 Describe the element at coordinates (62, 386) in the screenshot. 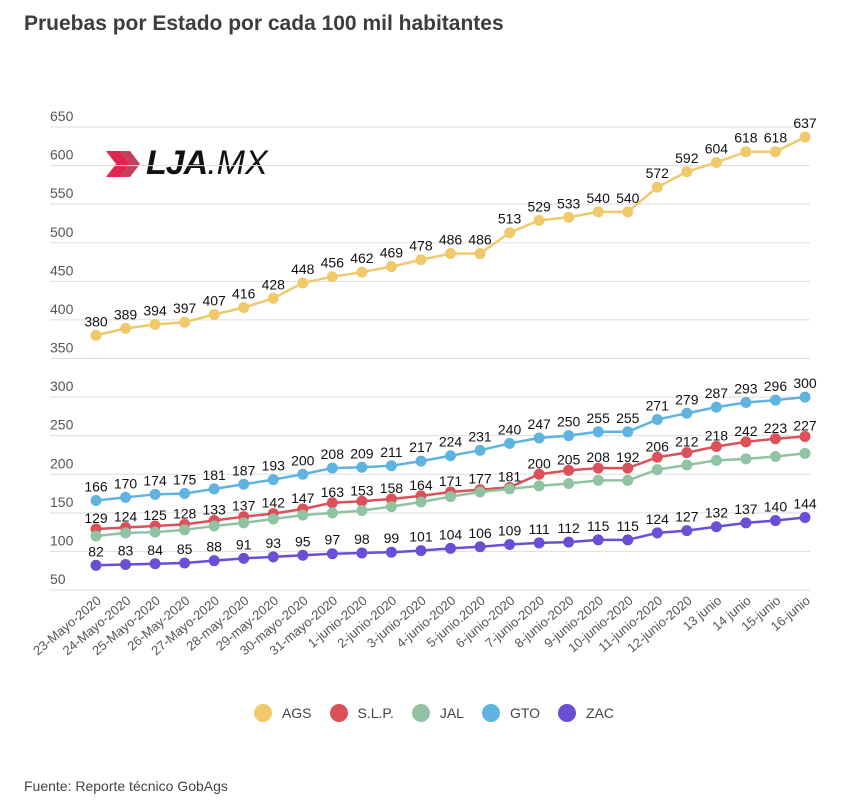

I see `y-tick-label: 300` at that location.